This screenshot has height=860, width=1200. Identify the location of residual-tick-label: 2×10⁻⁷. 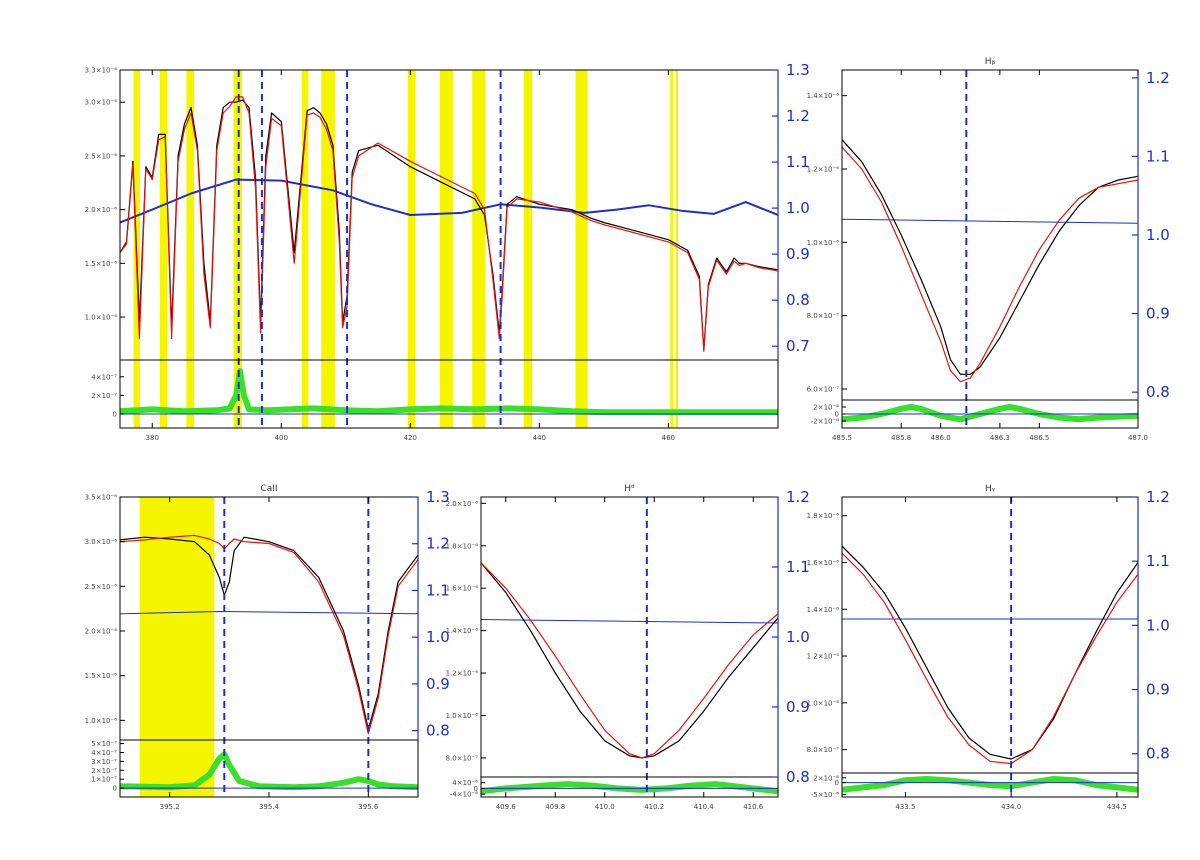
(104, 396).